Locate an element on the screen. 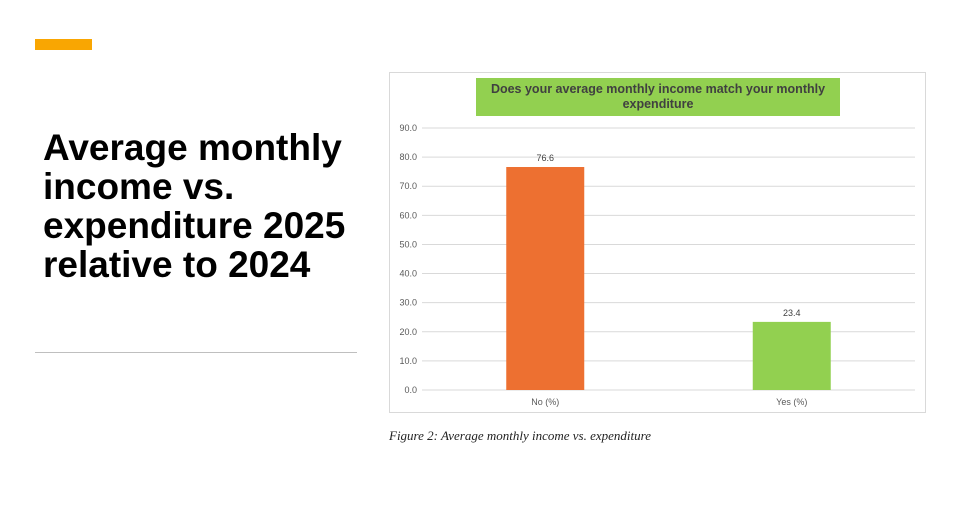 The width and height of the screenshot is (967, 520). x-tick-label: No (%) is located at coordinates (545, 402).